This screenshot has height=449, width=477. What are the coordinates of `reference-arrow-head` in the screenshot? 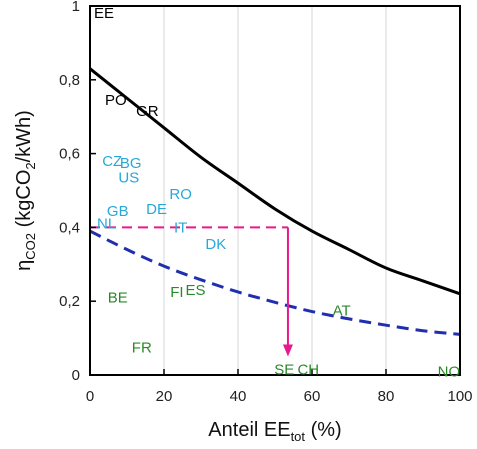 It's located at (287, 350).